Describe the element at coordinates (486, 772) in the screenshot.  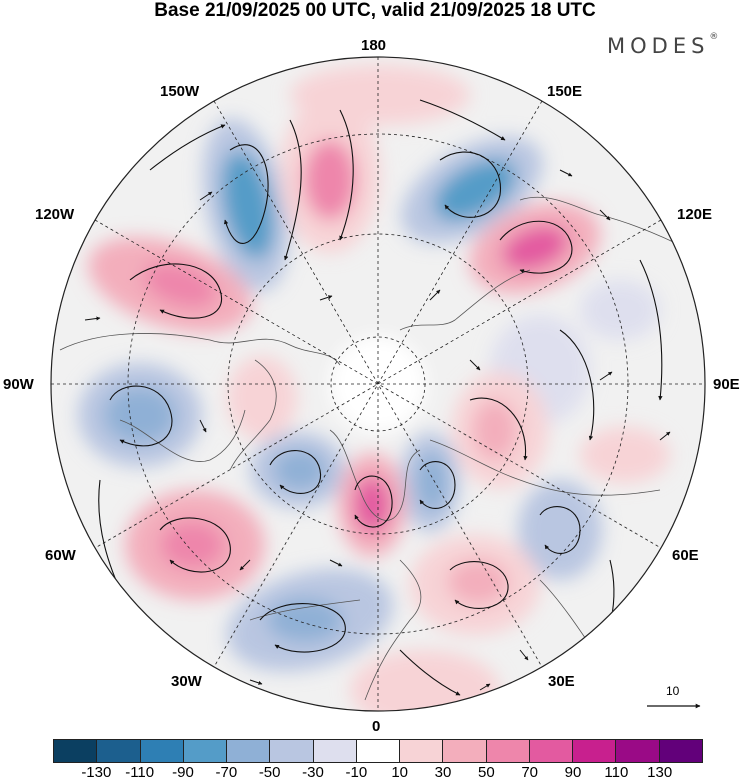
I see `colorbar-tick-label: 50` at that location.